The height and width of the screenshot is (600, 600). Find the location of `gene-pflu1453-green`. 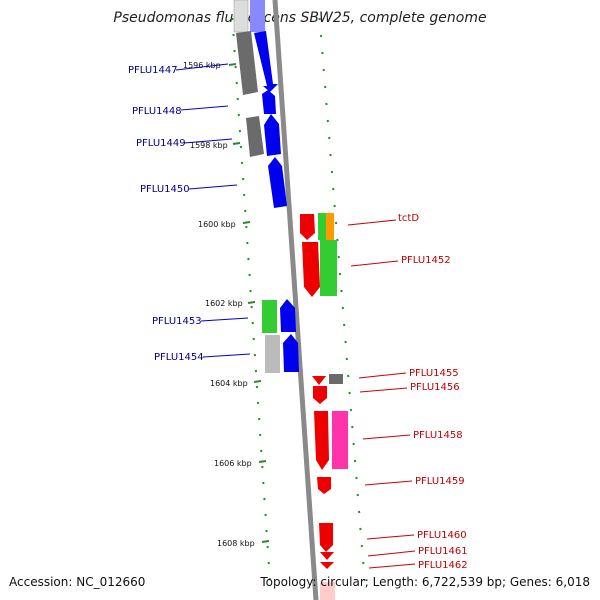

gene-pflu1453-green is located at coordinates (269, 316).